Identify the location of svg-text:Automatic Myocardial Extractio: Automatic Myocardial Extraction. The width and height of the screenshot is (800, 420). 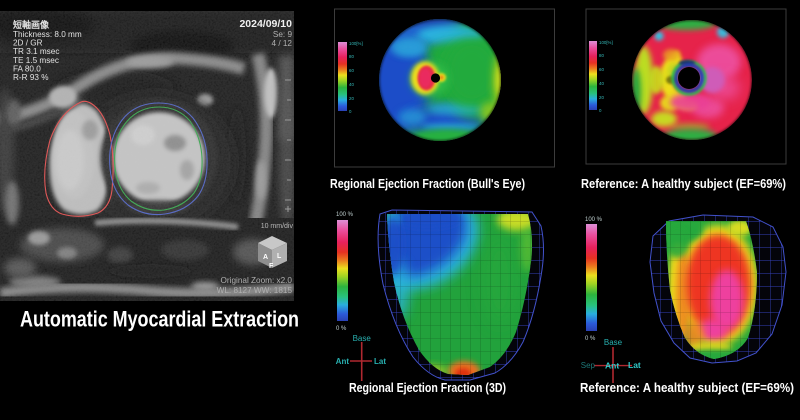
(159, 319).